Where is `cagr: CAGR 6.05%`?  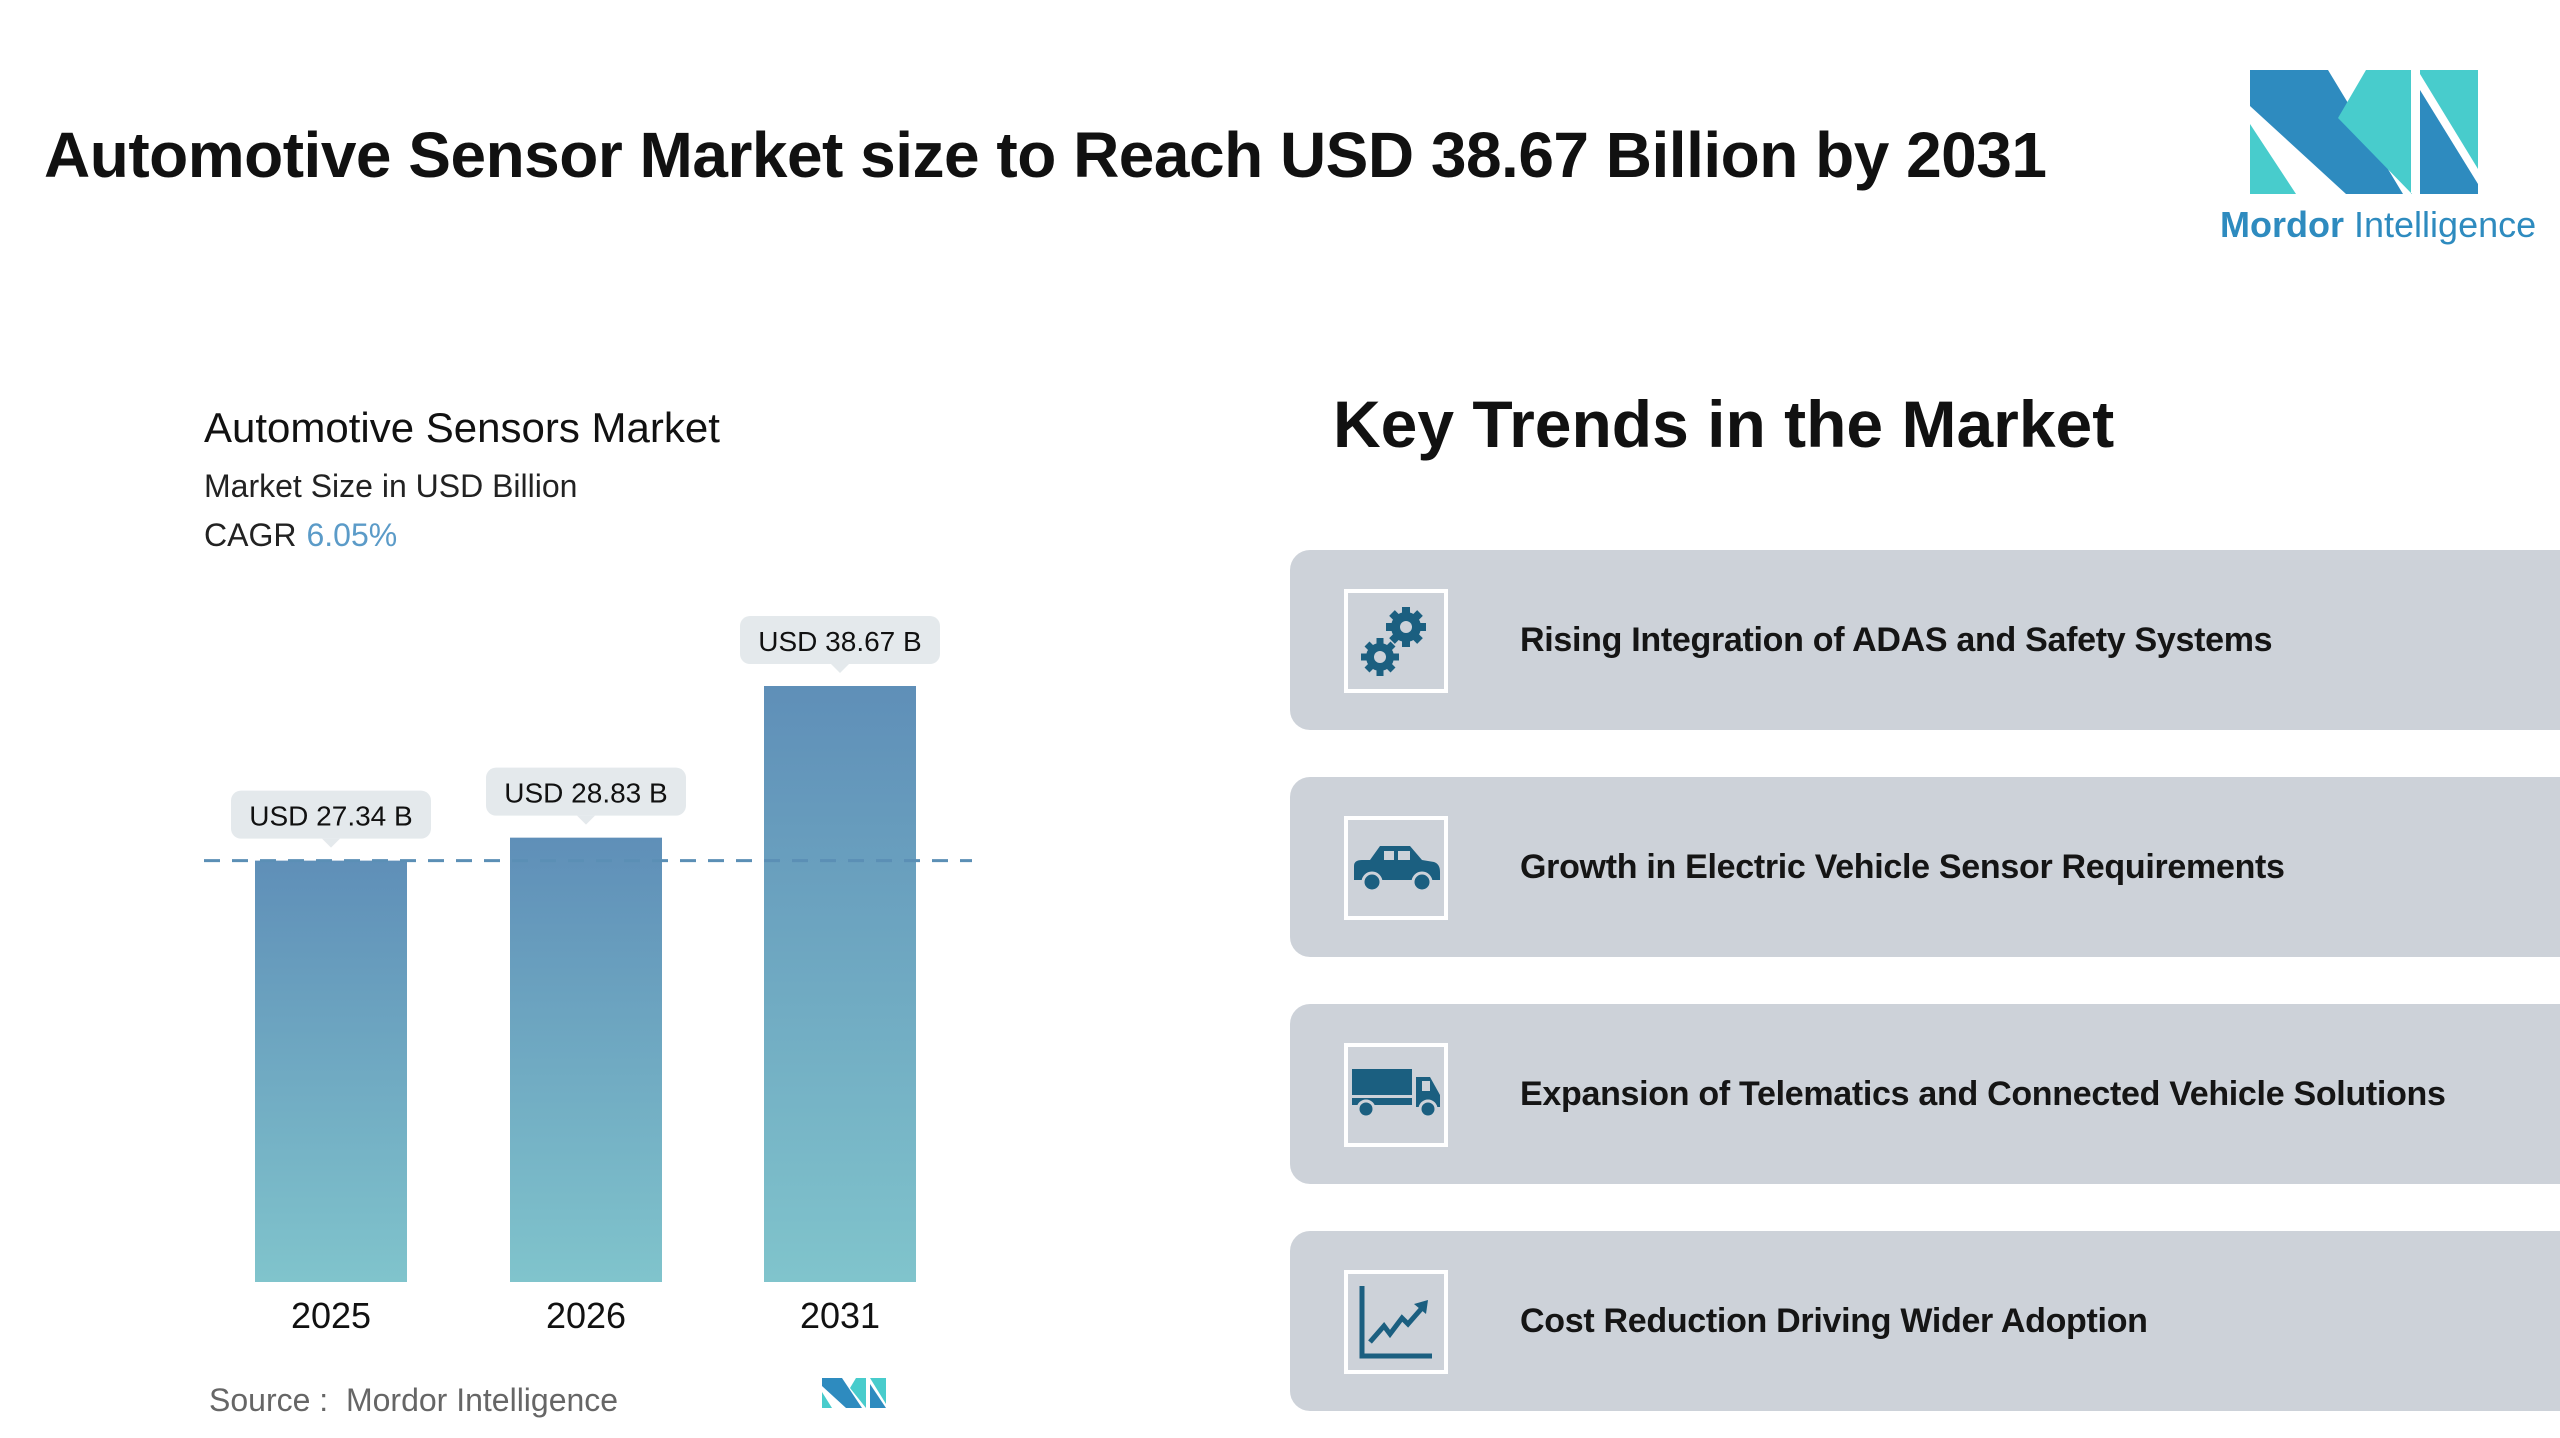 cagr: CAGR 6.05% is located at coordinates (300, 535).